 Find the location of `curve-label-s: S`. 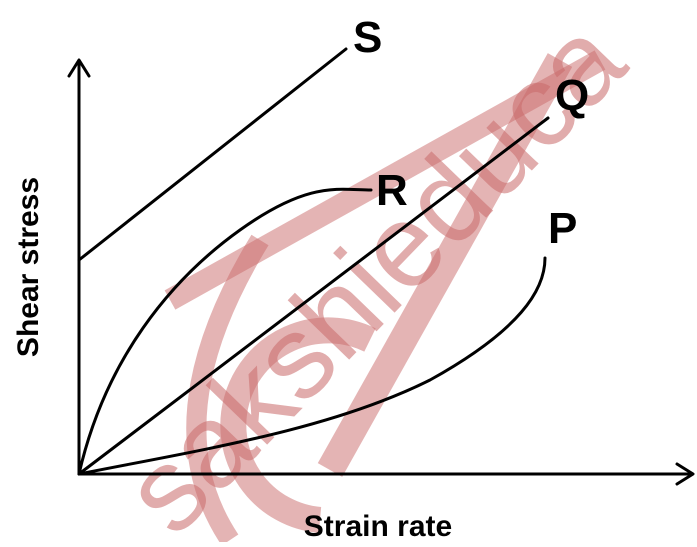

curve-label-s: S is located at coordinates (367, 37).